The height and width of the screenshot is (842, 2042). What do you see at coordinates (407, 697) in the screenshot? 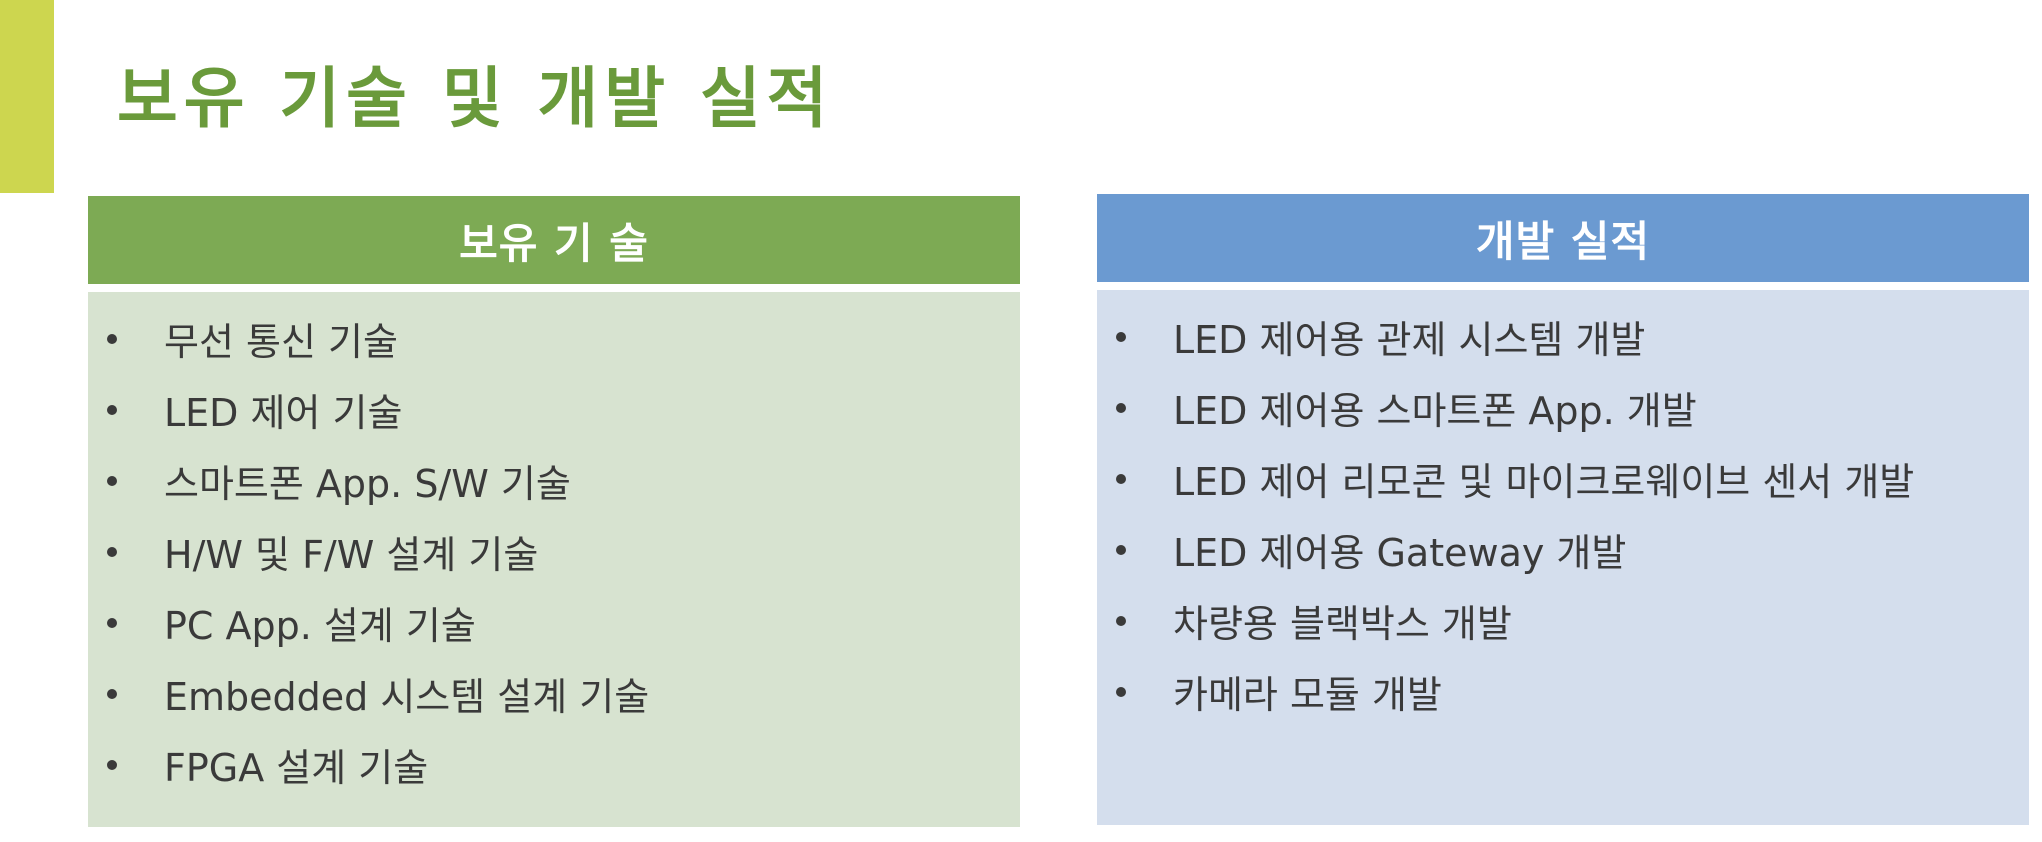
I see `list-item-text: Embedded 시스템 설계 기술` at bounding box center [407, 697].